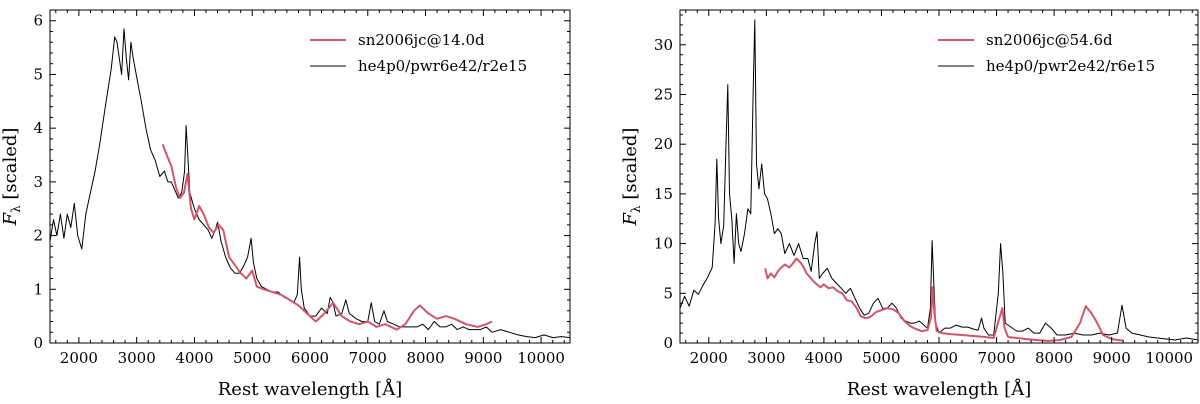 The width and height of the screenshot is (1200, 404). What do you see at coordinates (668, 343) in the screenshot?
I see `right-y-tick-label: 0` at bounding box center [668, 343].